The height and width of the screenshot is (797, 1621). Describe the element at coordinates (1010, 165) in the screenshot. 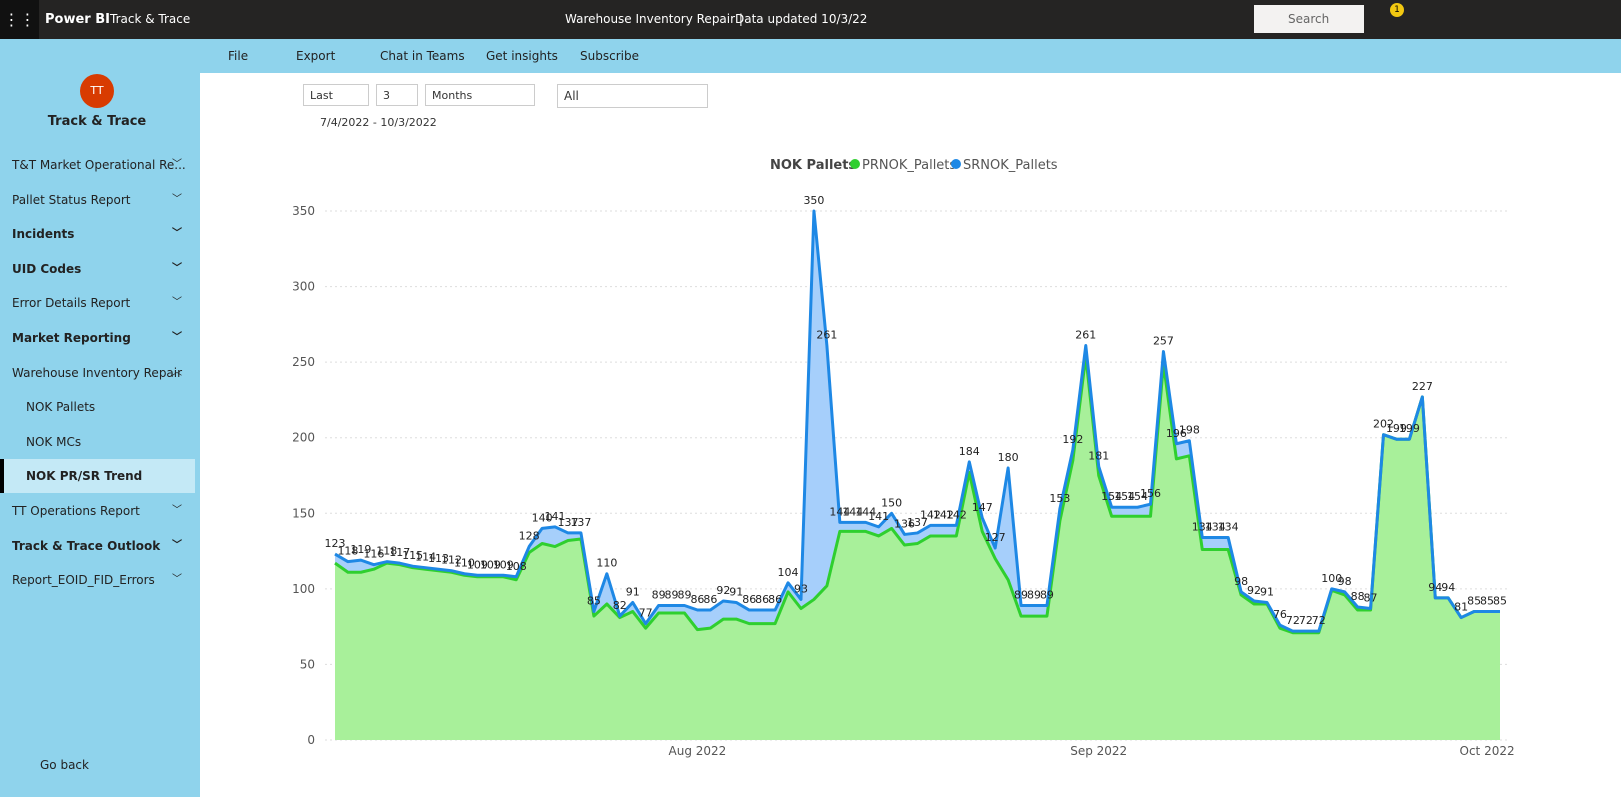

I see `legend-label: SRNOK_Pallets` at that location.